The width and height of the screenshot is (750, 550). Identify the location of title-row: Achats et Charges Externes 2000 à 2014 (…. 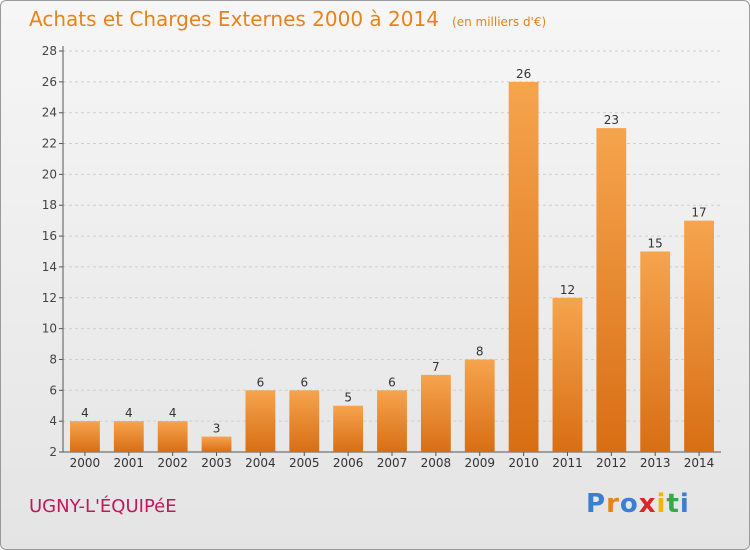
(287, 19).